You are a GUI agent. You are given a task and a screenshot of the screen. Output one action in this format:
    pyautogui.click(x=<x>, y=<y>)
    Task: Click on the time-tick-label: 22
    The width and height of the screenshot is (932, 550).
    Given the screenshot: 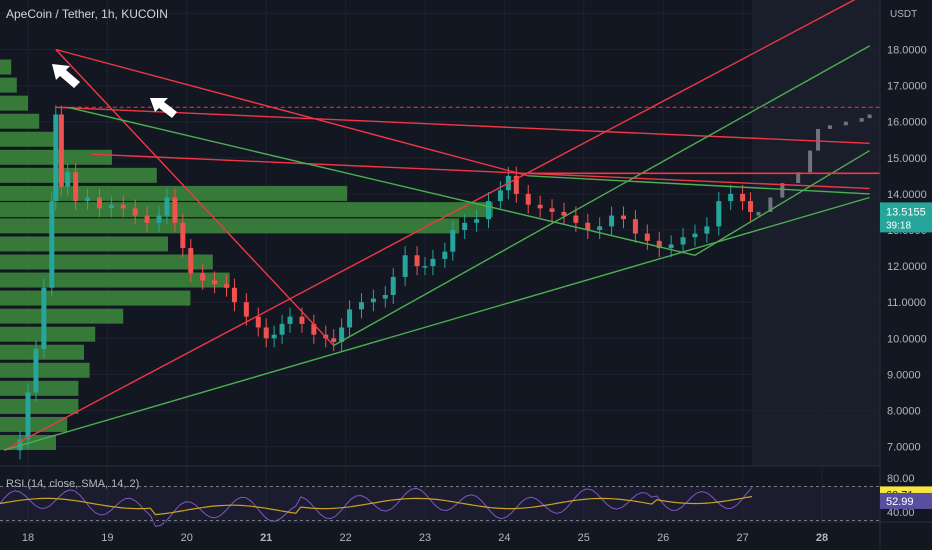 What is the action you would take?
    pyautogui.click(x=345, y=538)
    